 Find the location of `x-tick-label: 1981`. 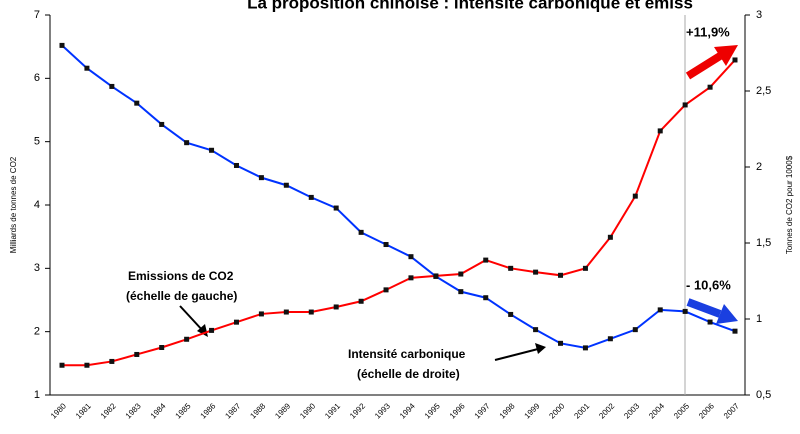

x-tick-label: 1981 is located at coordinates (83, 410).